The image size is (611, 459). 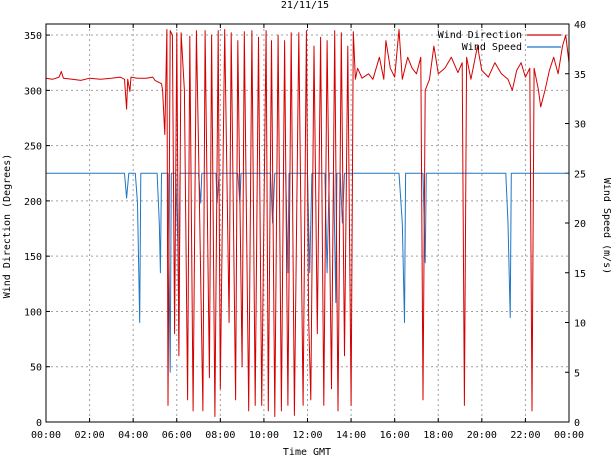 What do you see at coordinates (492, 47) in the screenshot?
I see `legend-label-wind-speed: Wind Speed` at bounding box center [492, 47].